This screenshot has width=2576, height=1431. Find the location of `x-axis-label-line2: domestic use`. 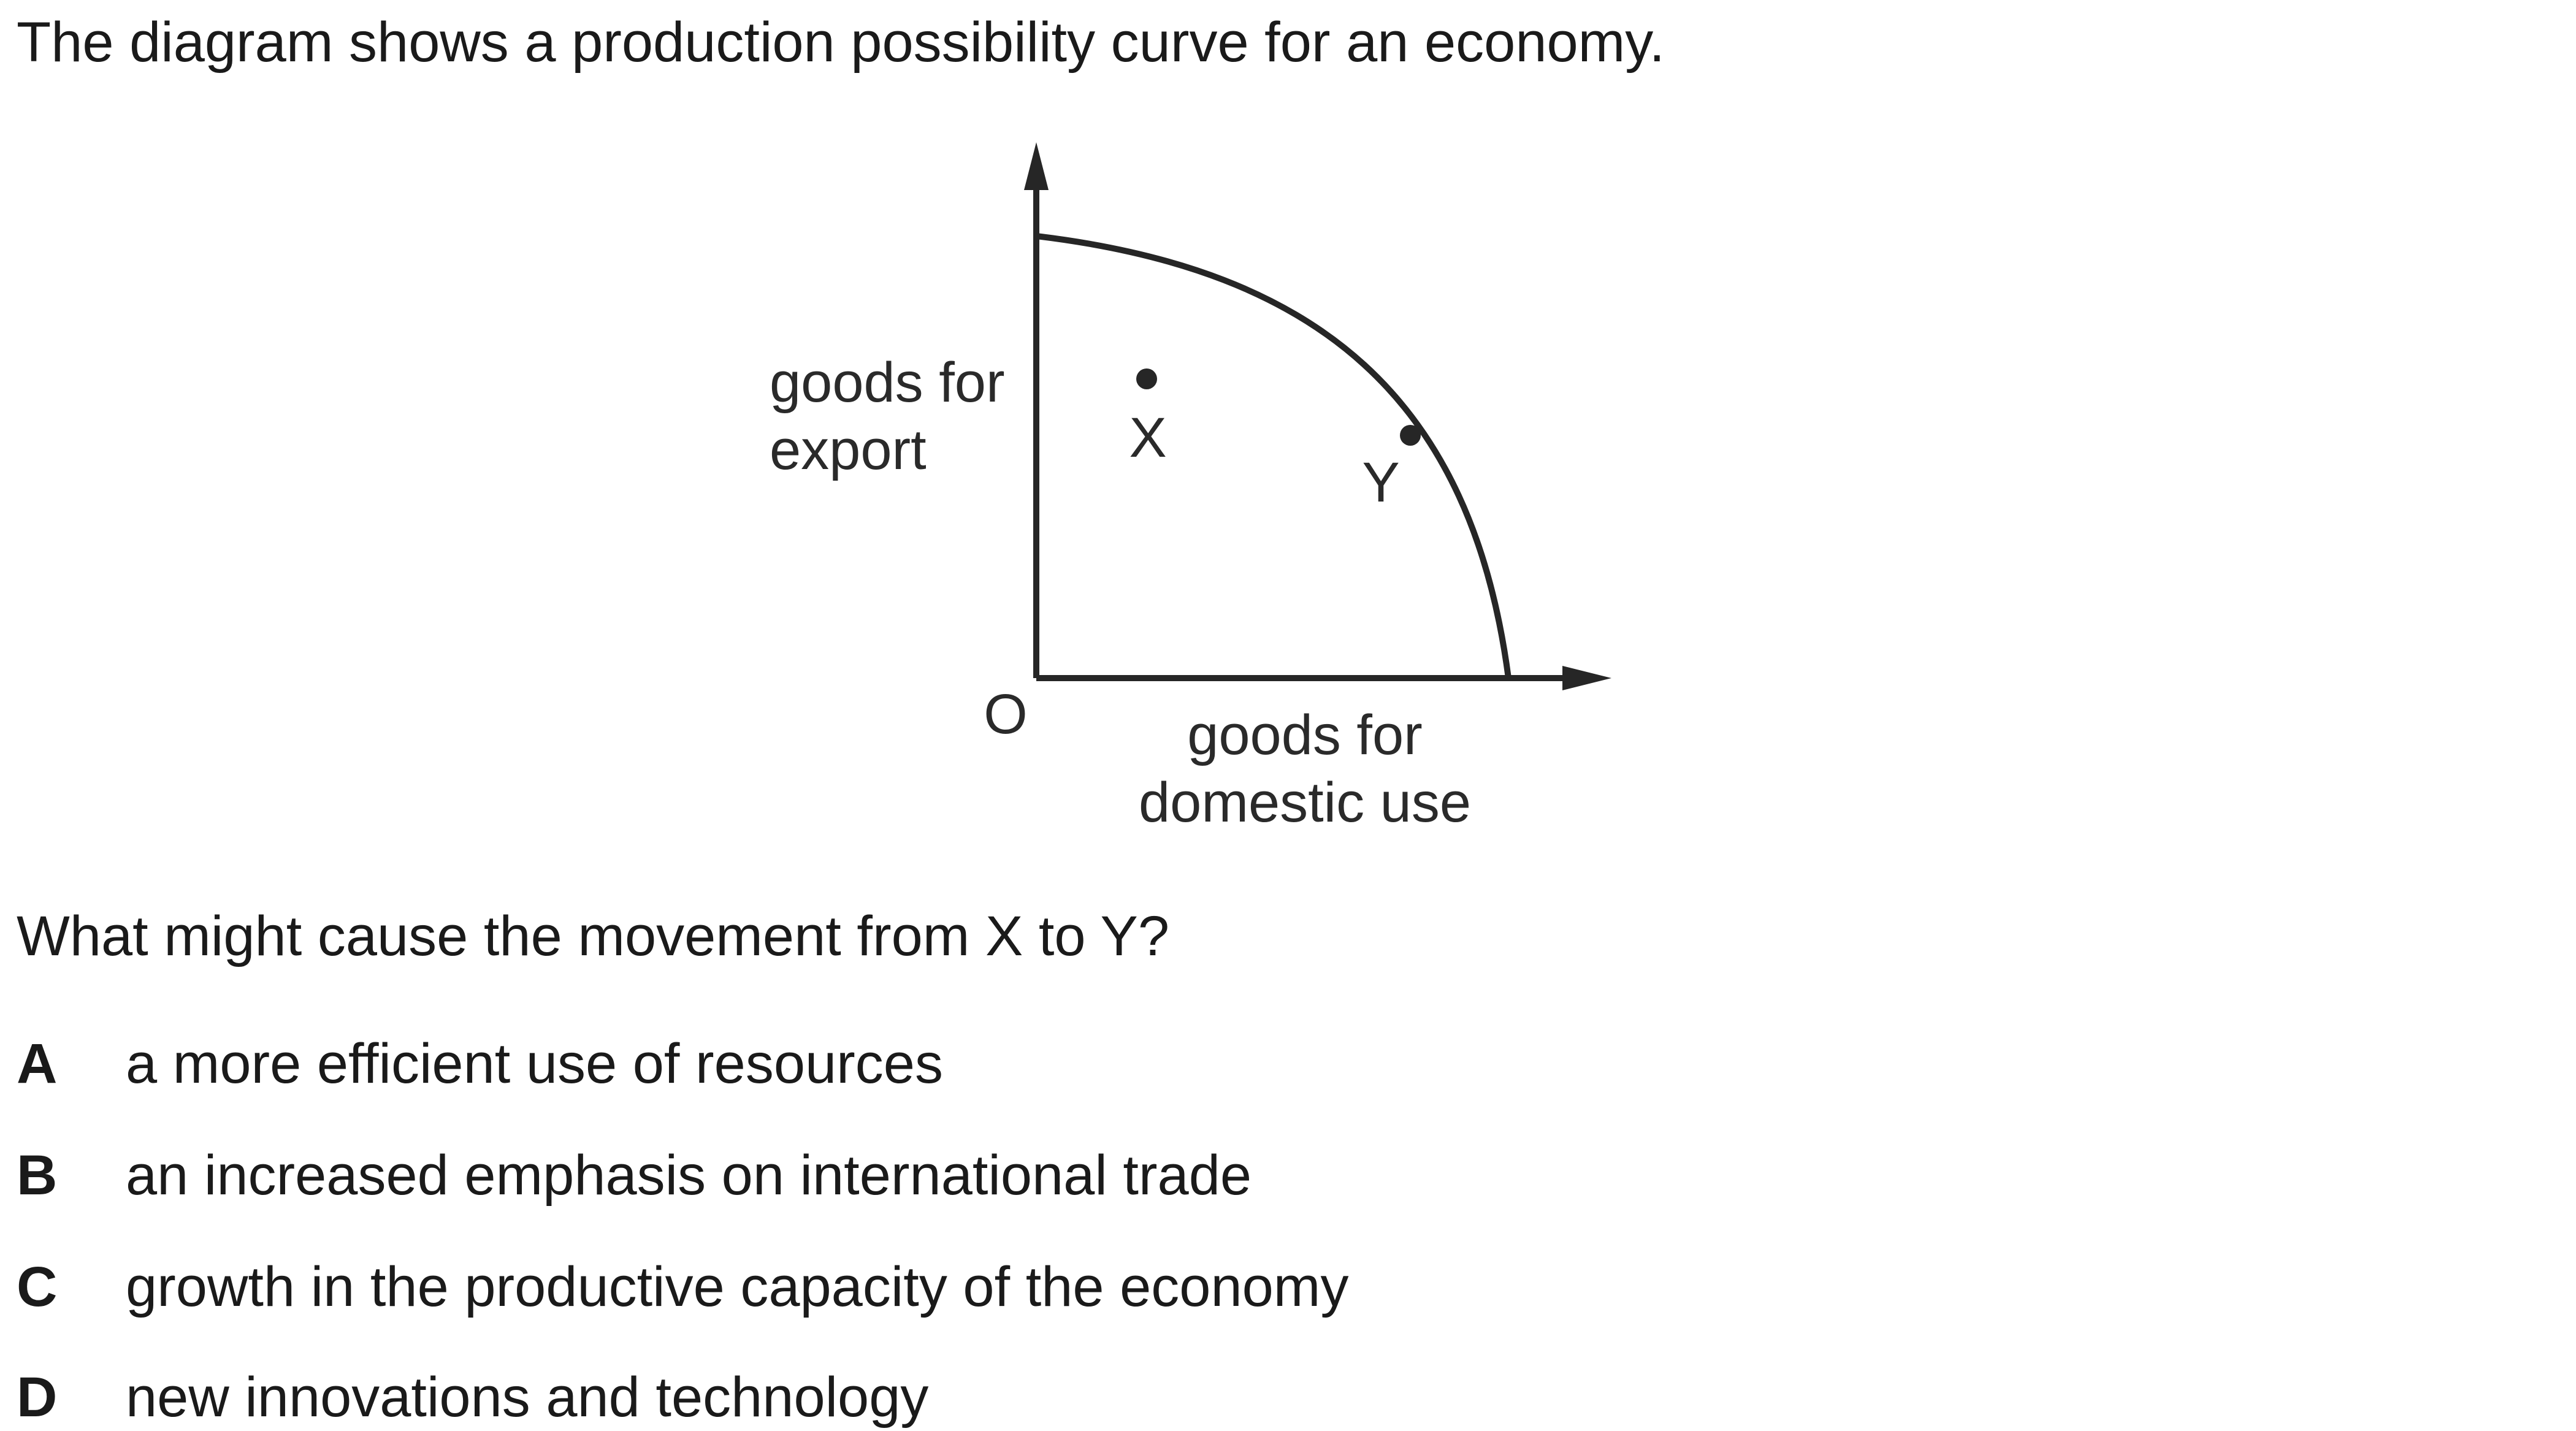

x-axis-label-line2: domestic use is located at coordinates (1305, 803).